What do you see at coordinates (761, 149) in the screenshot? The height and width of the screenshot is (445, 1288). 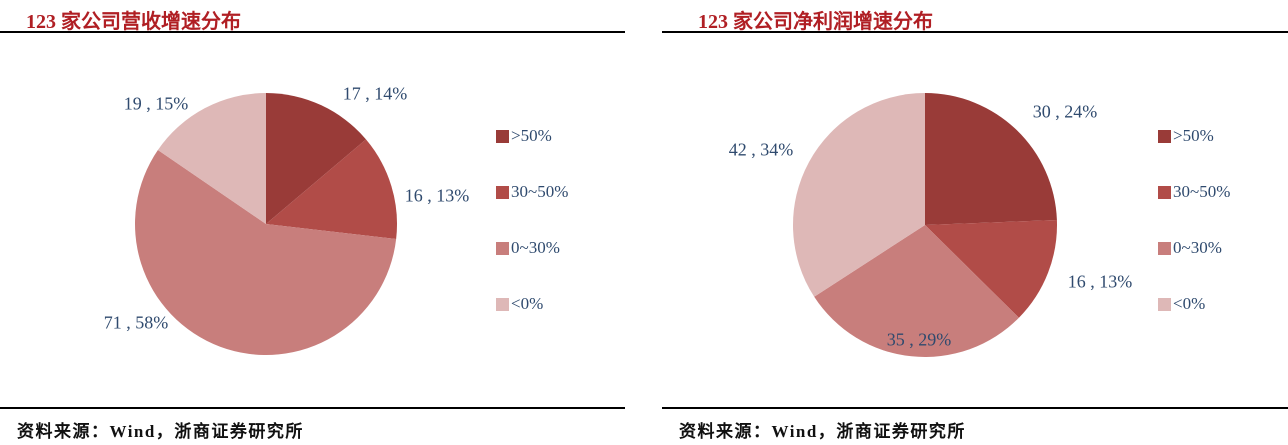 I see `data-label-lt0: 42 , 34%` at bounding box center [761, 149].